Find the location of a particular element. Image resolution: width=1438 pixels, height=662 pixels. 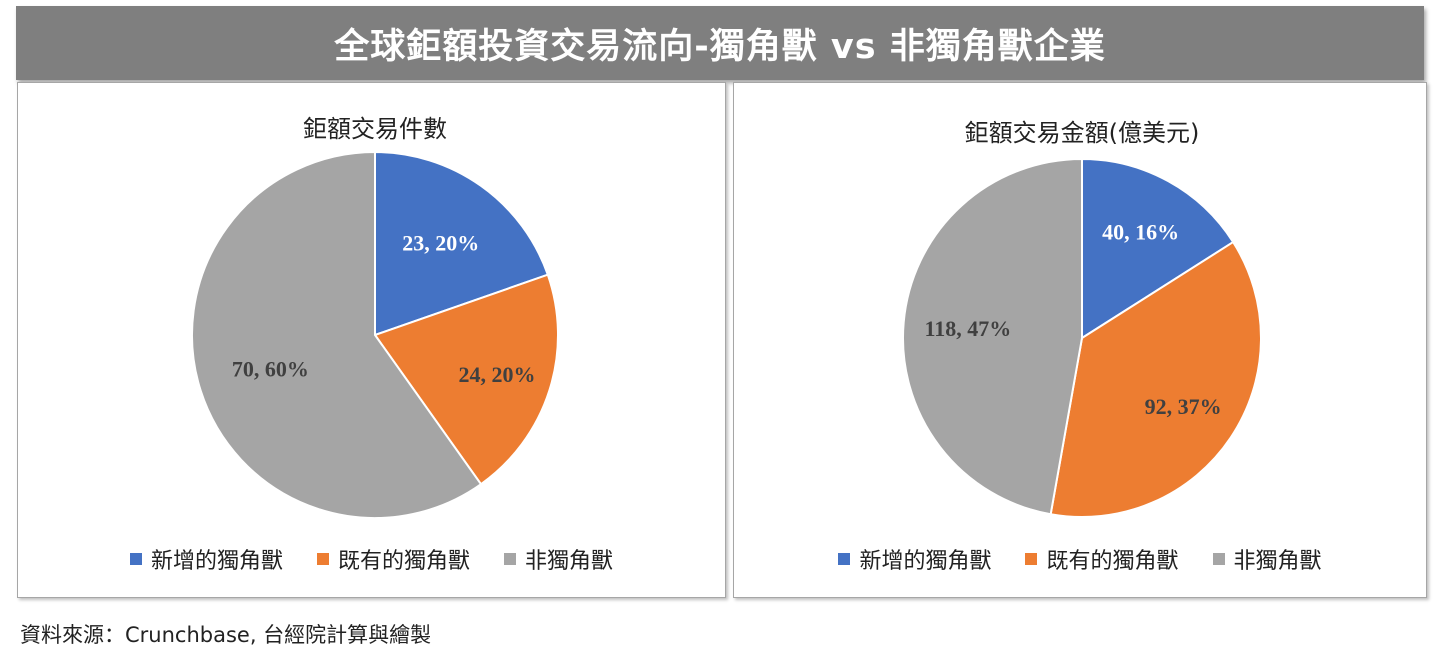

data-label: 118, 47% is located at coordinates (967, 328).